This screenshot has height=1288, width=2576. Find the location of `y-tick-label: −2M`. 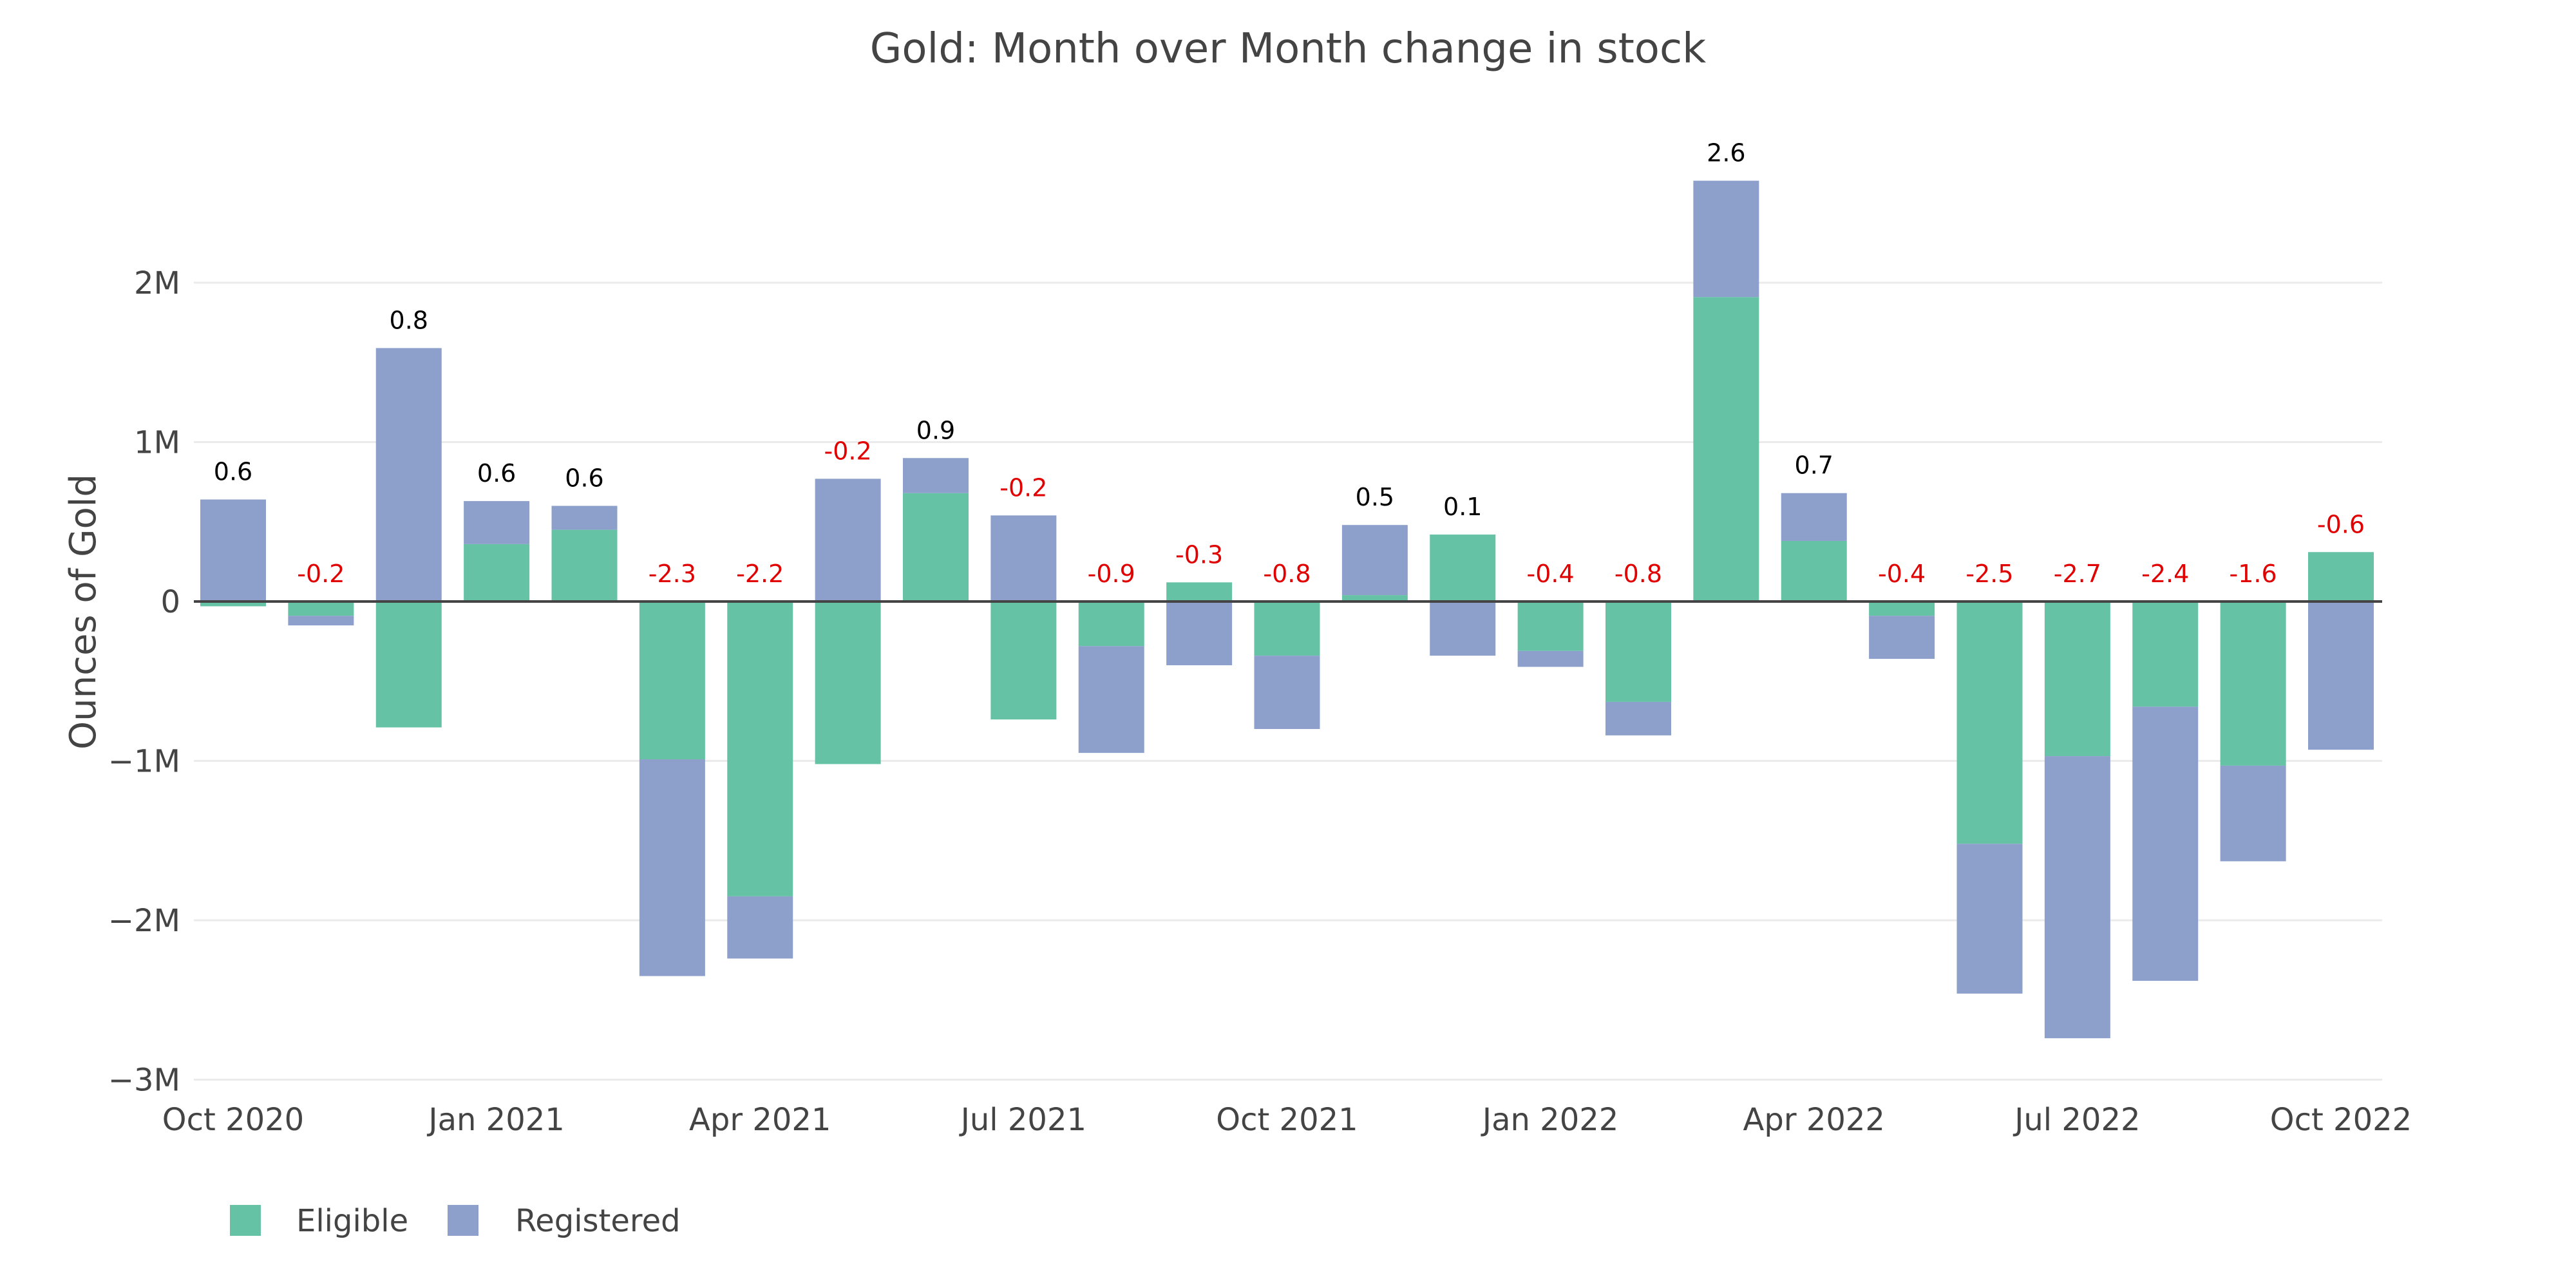

y-tick-label: −2M is located at coordinates (144, 921).